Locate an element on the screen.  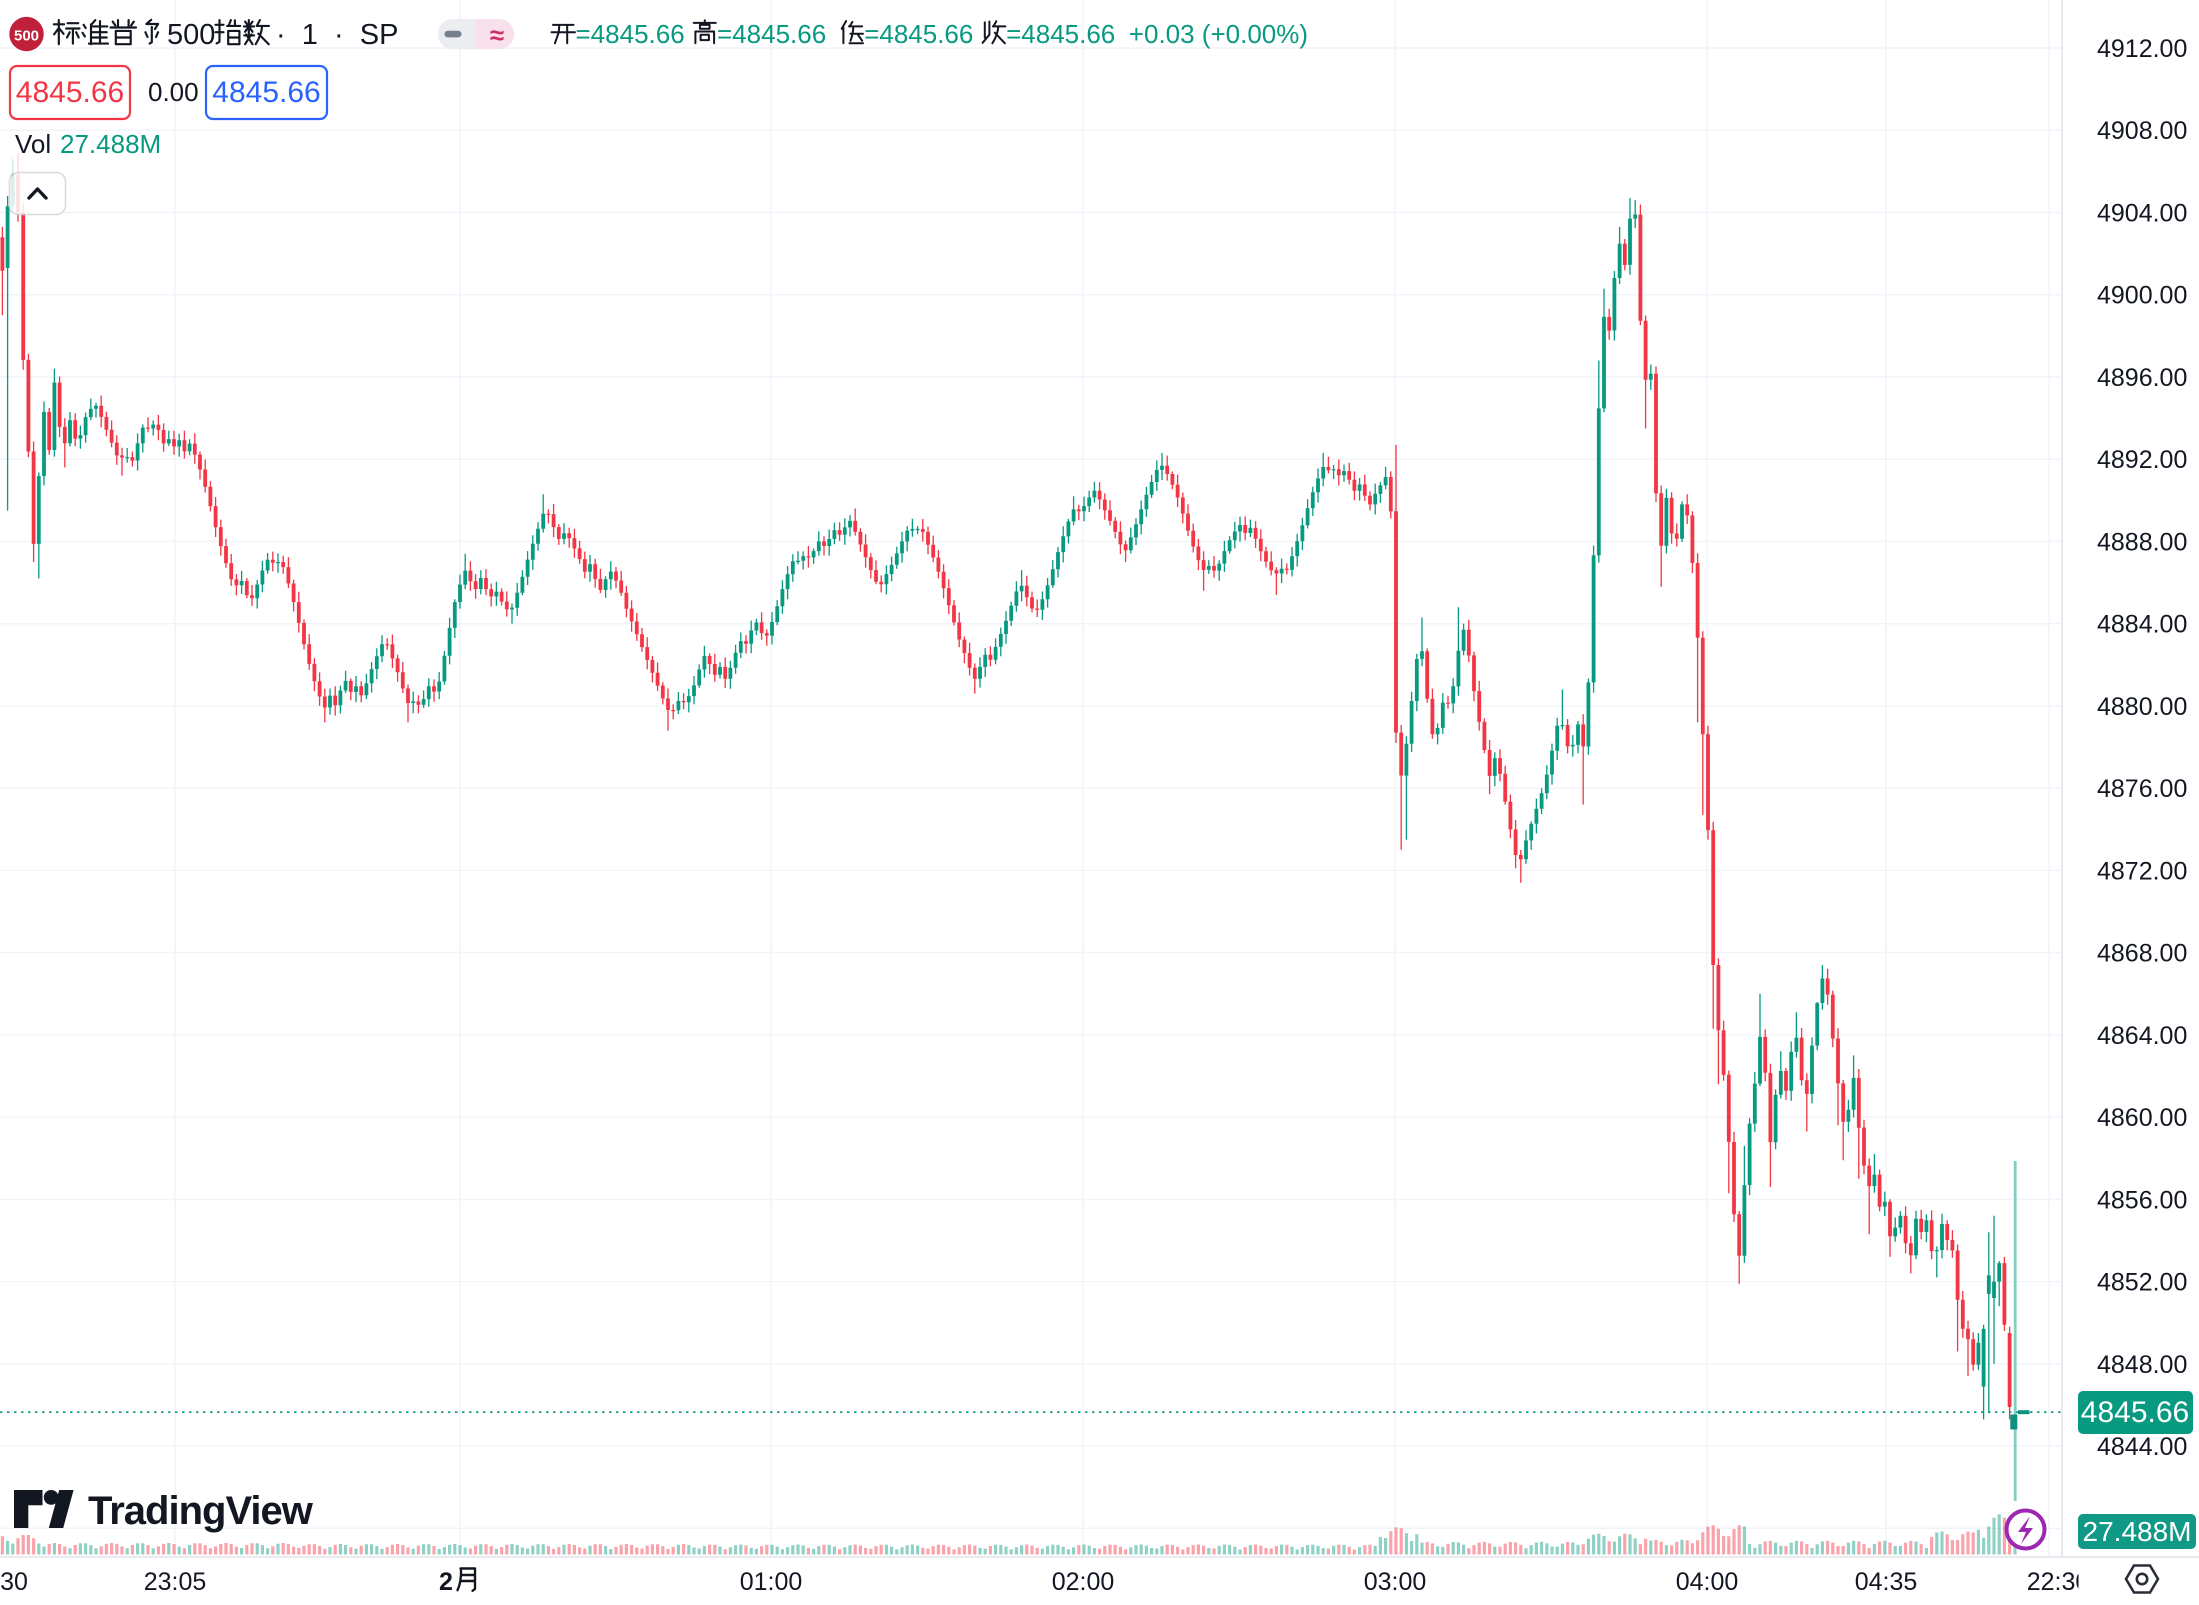
svg-text: +0.03 (+0.00%) is located at coordinates (1218, 34).